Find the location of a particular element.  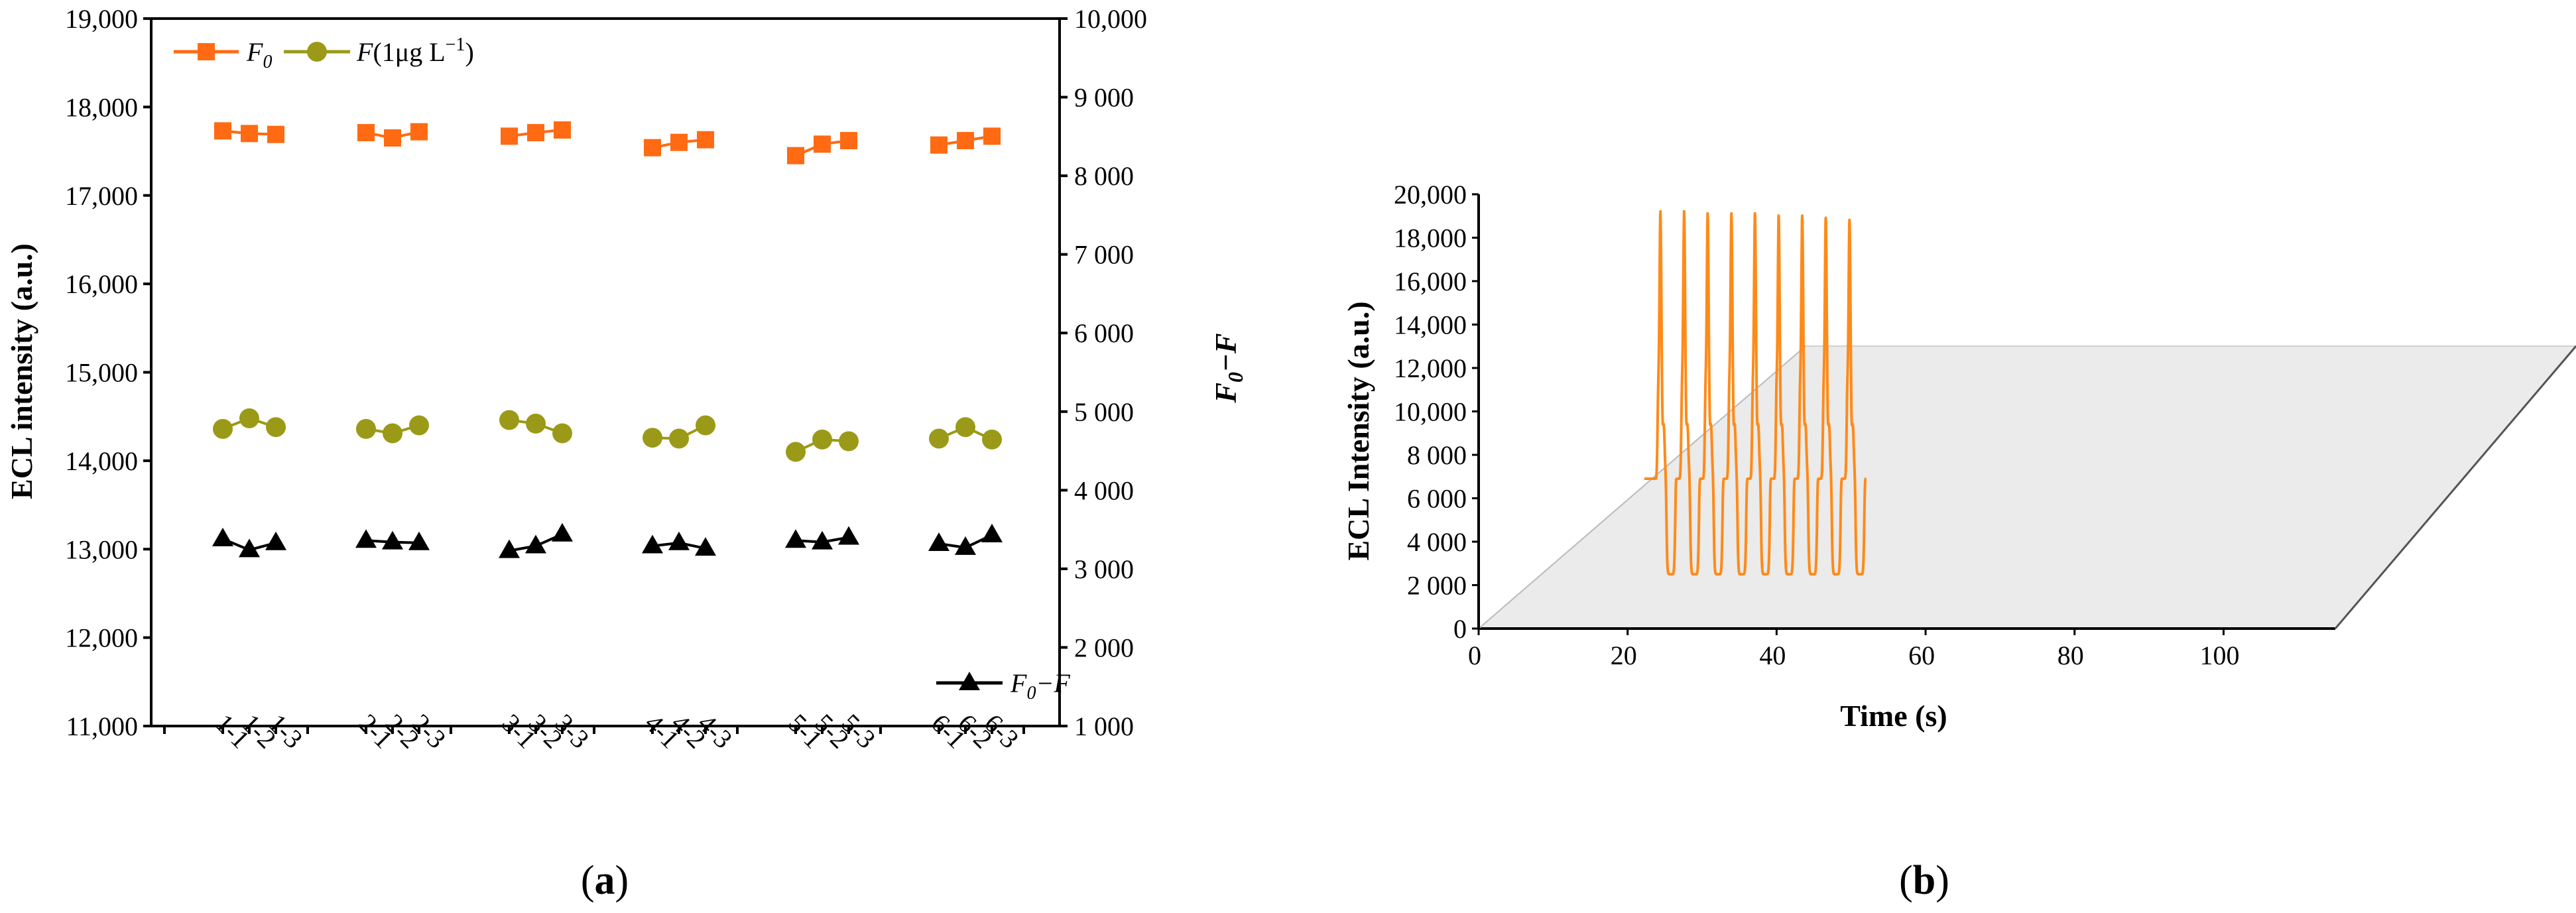

left-axis-tick-label: 11,000 is located at coordinates (102, 726).